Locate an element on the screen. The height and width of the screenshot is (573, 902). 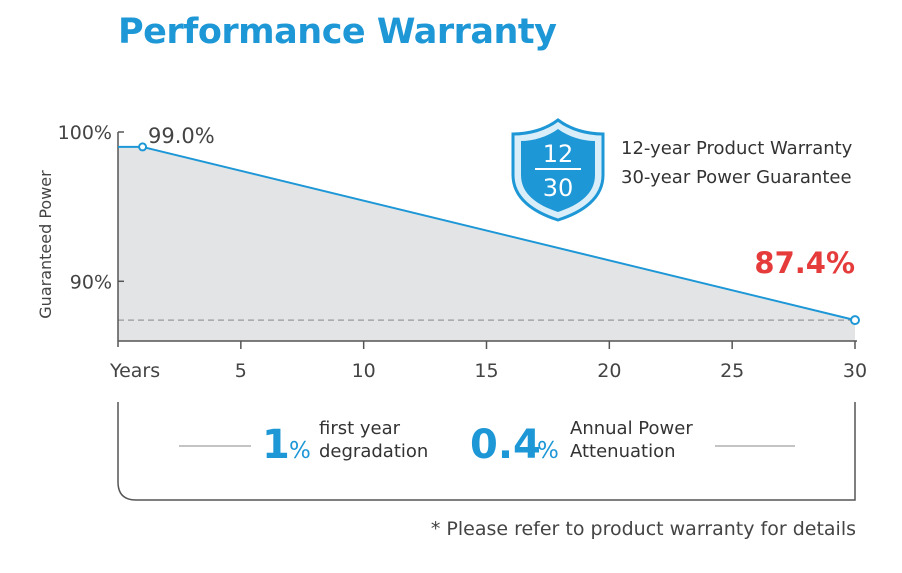
x-axis-label: Years is located at coordinates (134, 371).